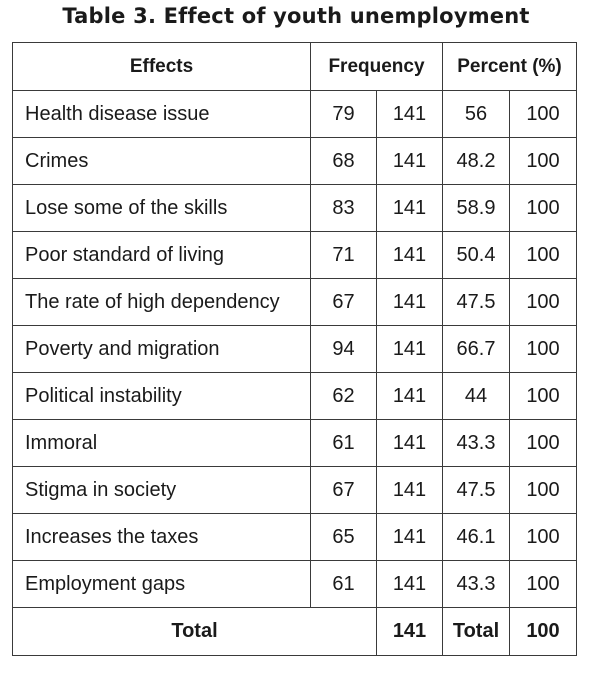 This screenshot has width=592, height=679. Describe the element at coordinates (476, 537) in the screenshot. I see `percent-cell: 46.1` at that location.